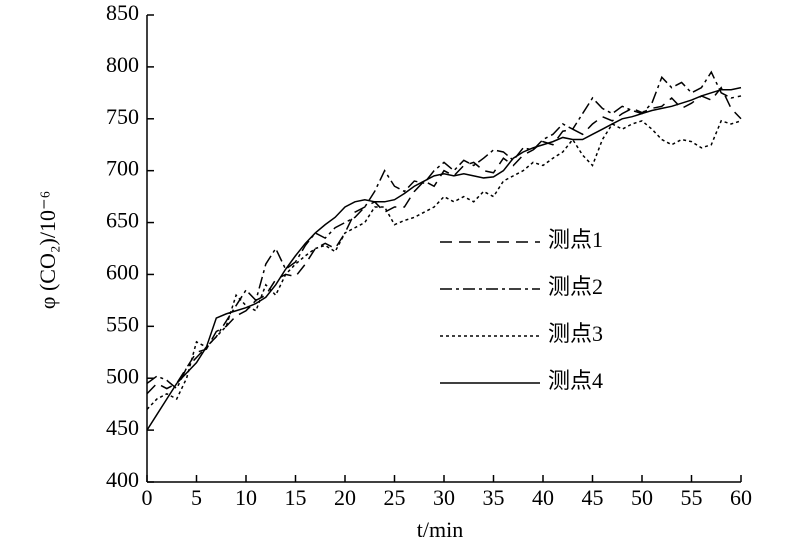 This screenshot has height=552, width=800. I want to click on y-tick-label: 550, so click(122, 323).